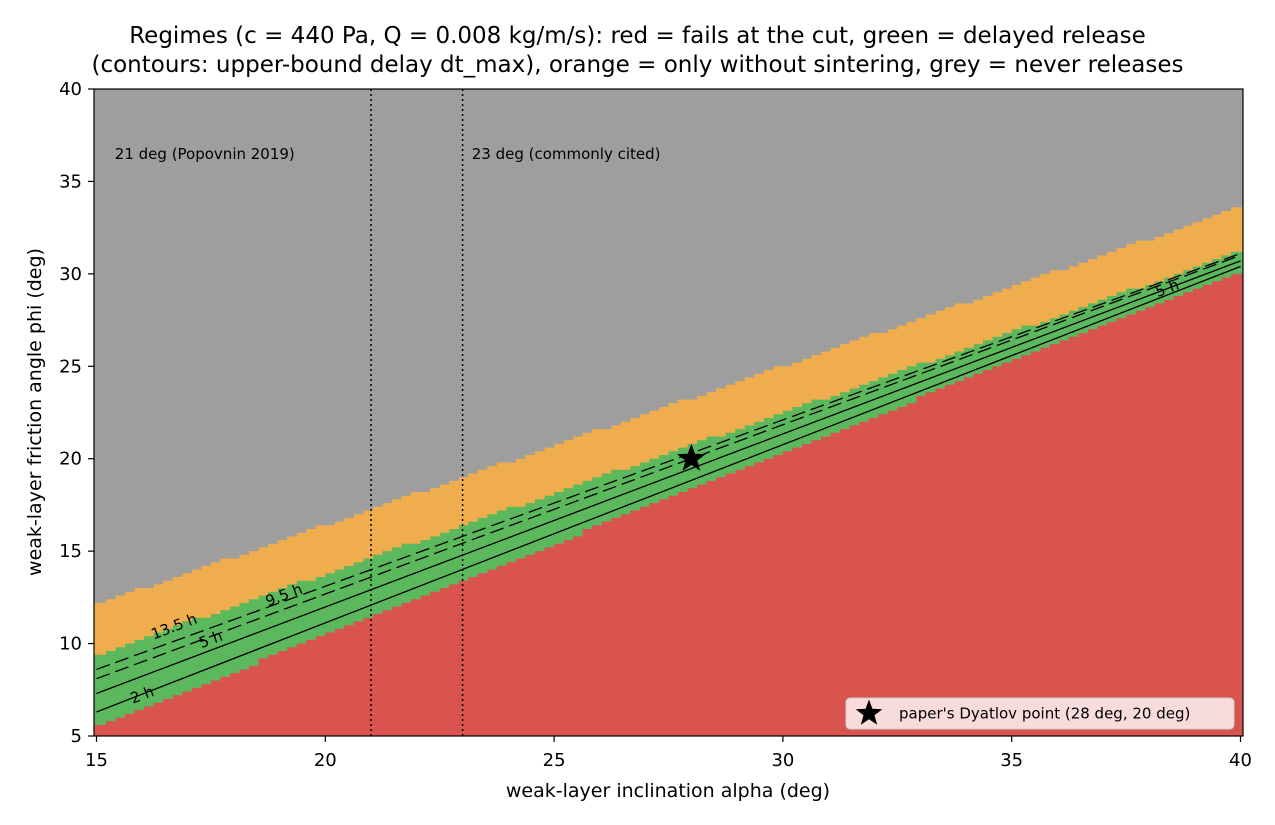 This screenshot has height=825, width=1275. What do you see at coordinates (70, 274) in the screenshot?
I see `y-tick-label: 30` at bounding box center [70, 274].